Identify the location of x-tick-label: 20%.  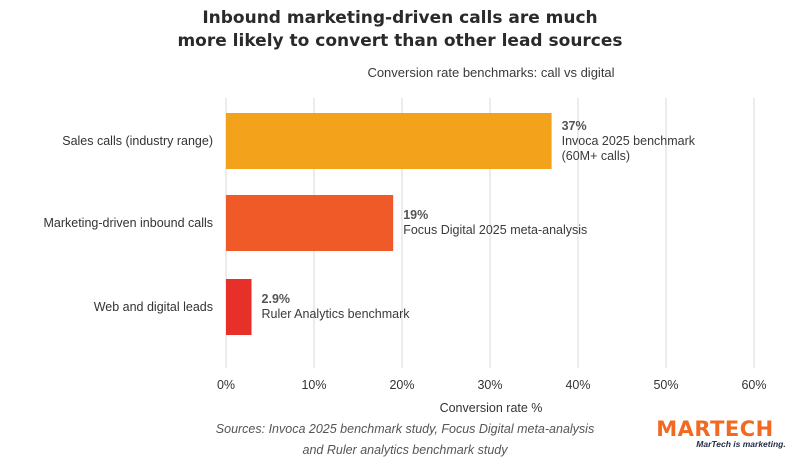
(401, 385).